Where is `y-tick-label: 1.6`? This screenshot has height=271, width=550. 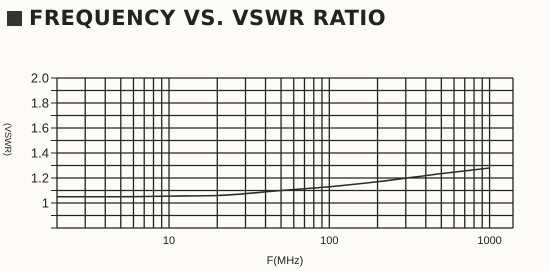
y-tick-label: 1.6 is located at coordinates (39, 128).